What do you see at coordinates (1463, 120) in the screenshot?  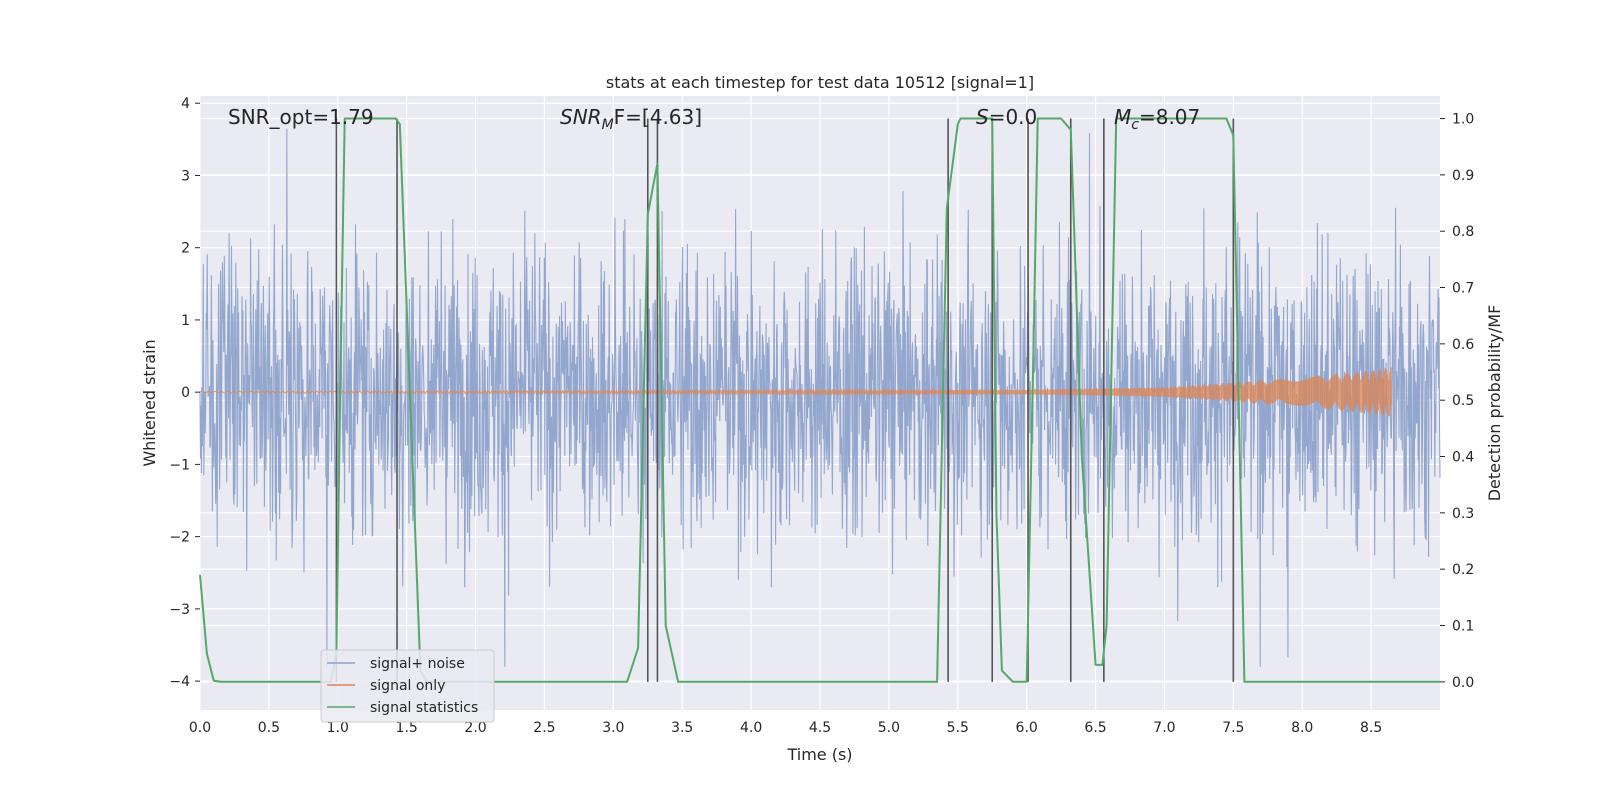 I see `y-right-tick-label-0: 1.0` at bounding box center [1463, 120].